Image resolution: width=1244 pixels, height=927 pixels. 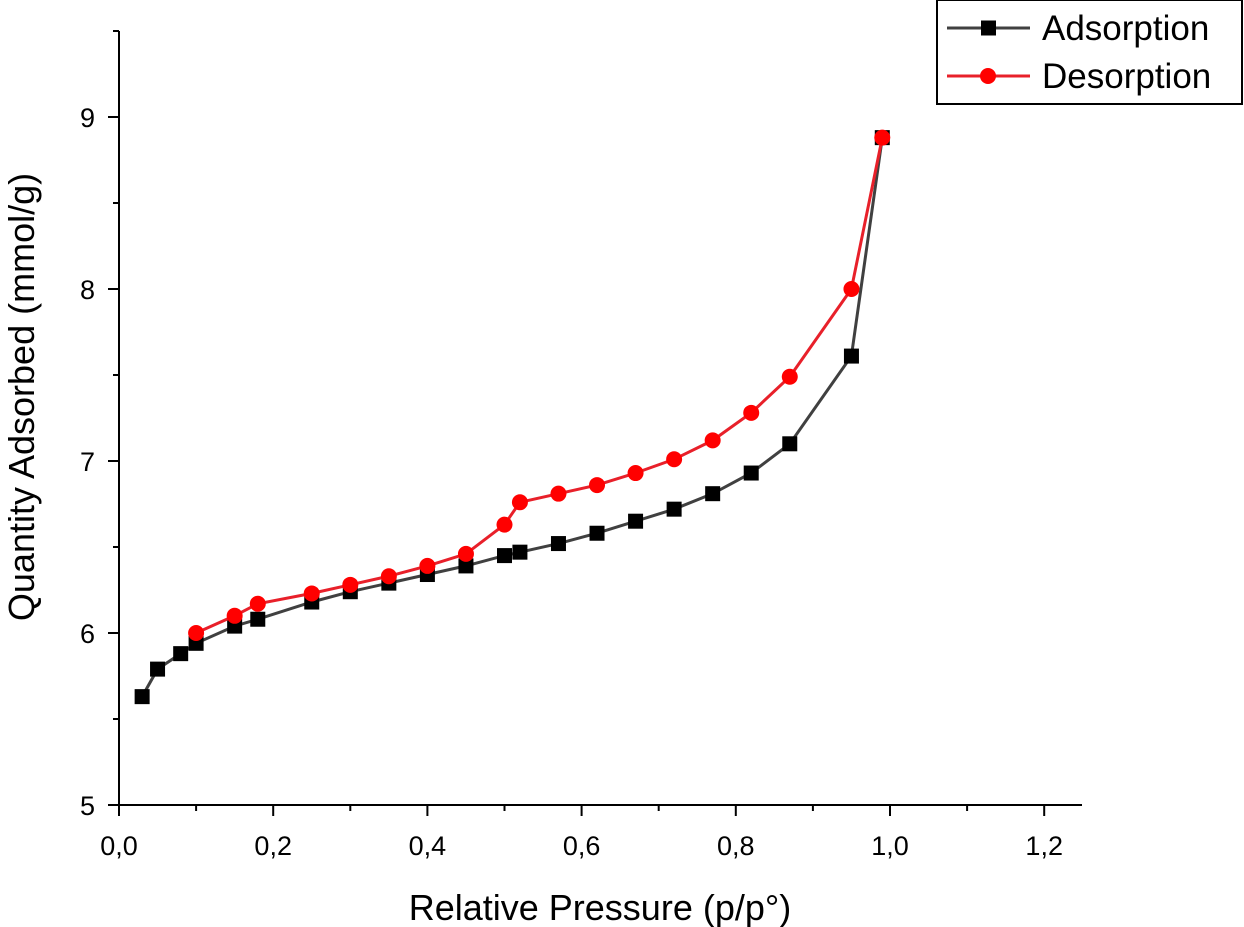 What do you see at coordinates (87, 118) in the screenshot?
I see `y-tick-label: 9` at bounding box center [87, 118].